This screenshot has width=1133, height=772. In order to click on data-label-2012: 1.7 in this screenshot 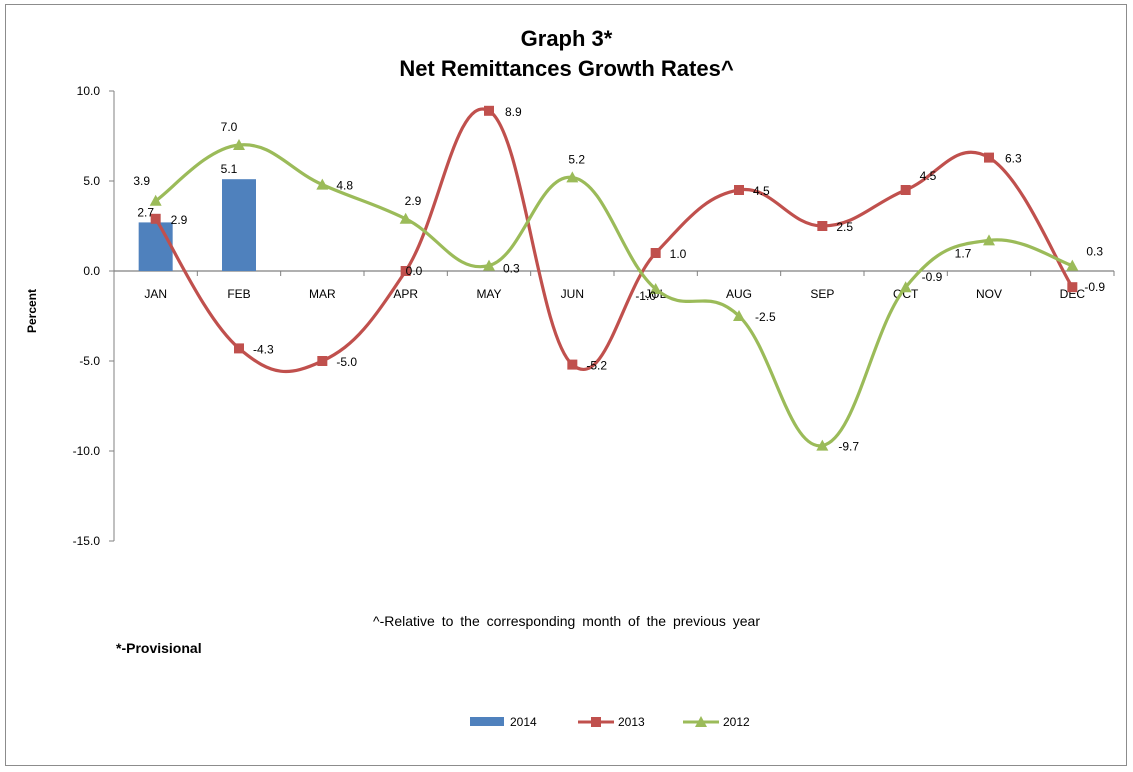, I will do `click(963, 253)`.